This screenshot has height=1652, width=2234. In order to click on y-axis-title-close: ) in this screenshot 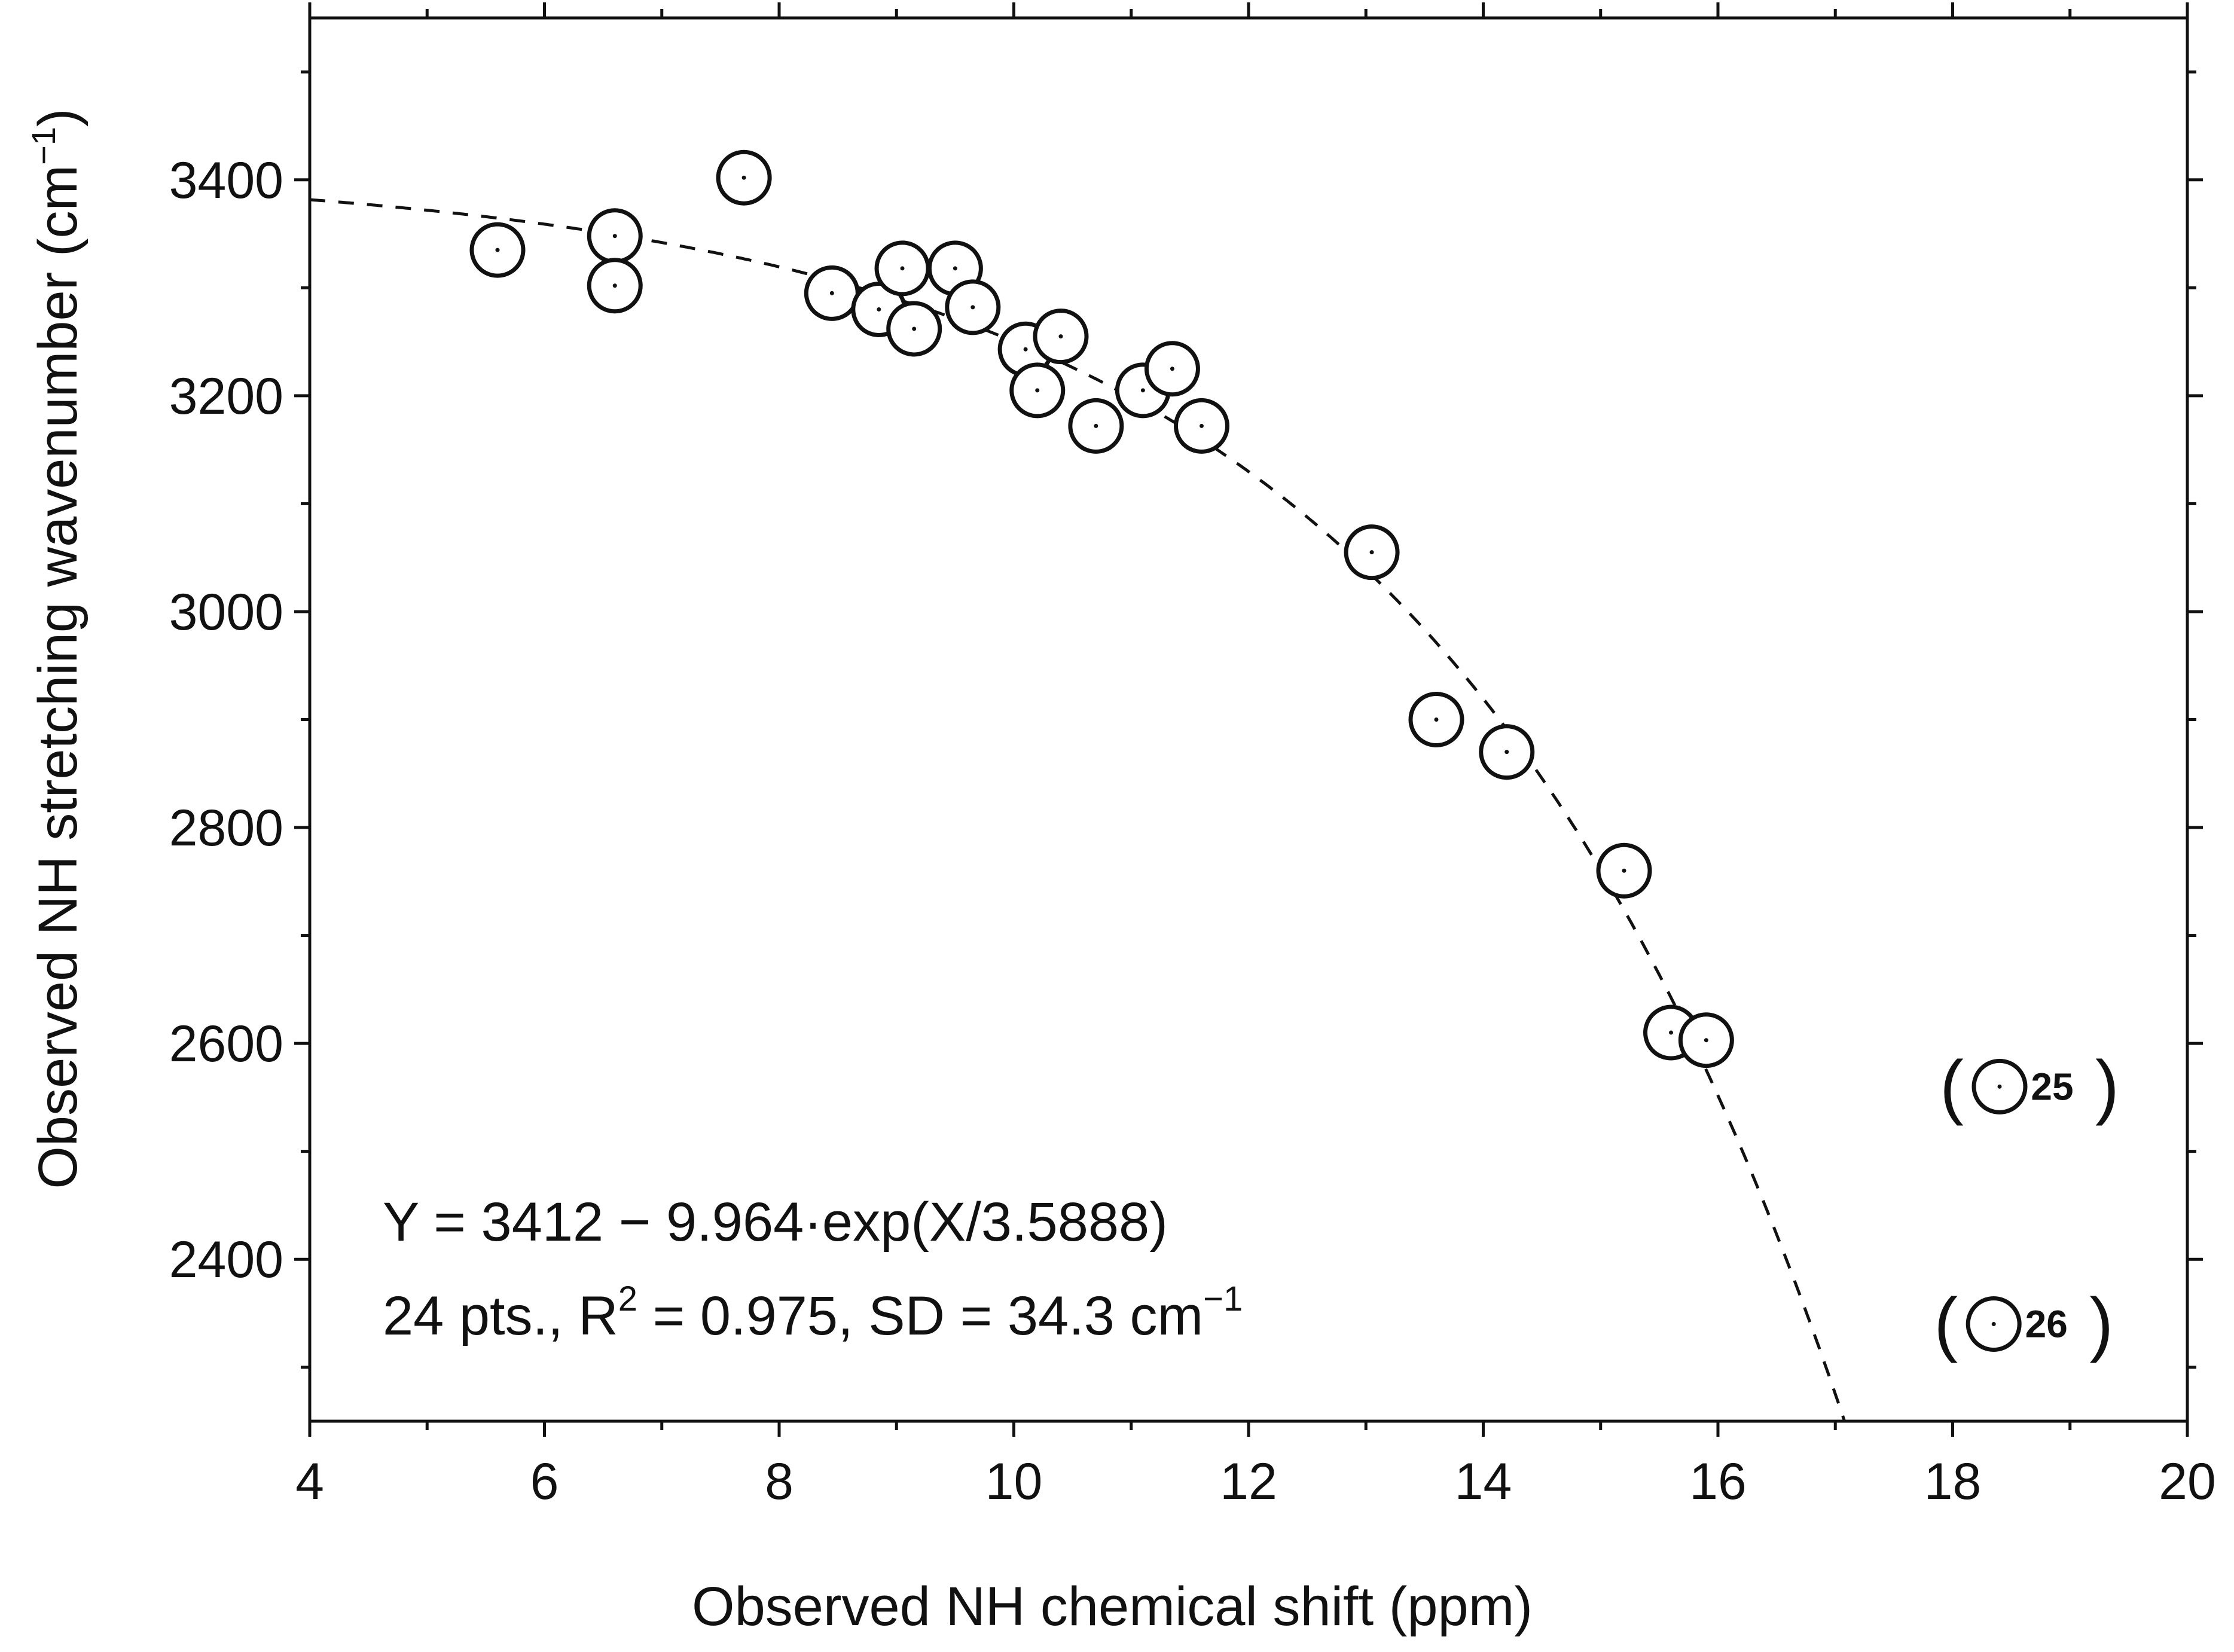, I will do `click(58, 118)`.